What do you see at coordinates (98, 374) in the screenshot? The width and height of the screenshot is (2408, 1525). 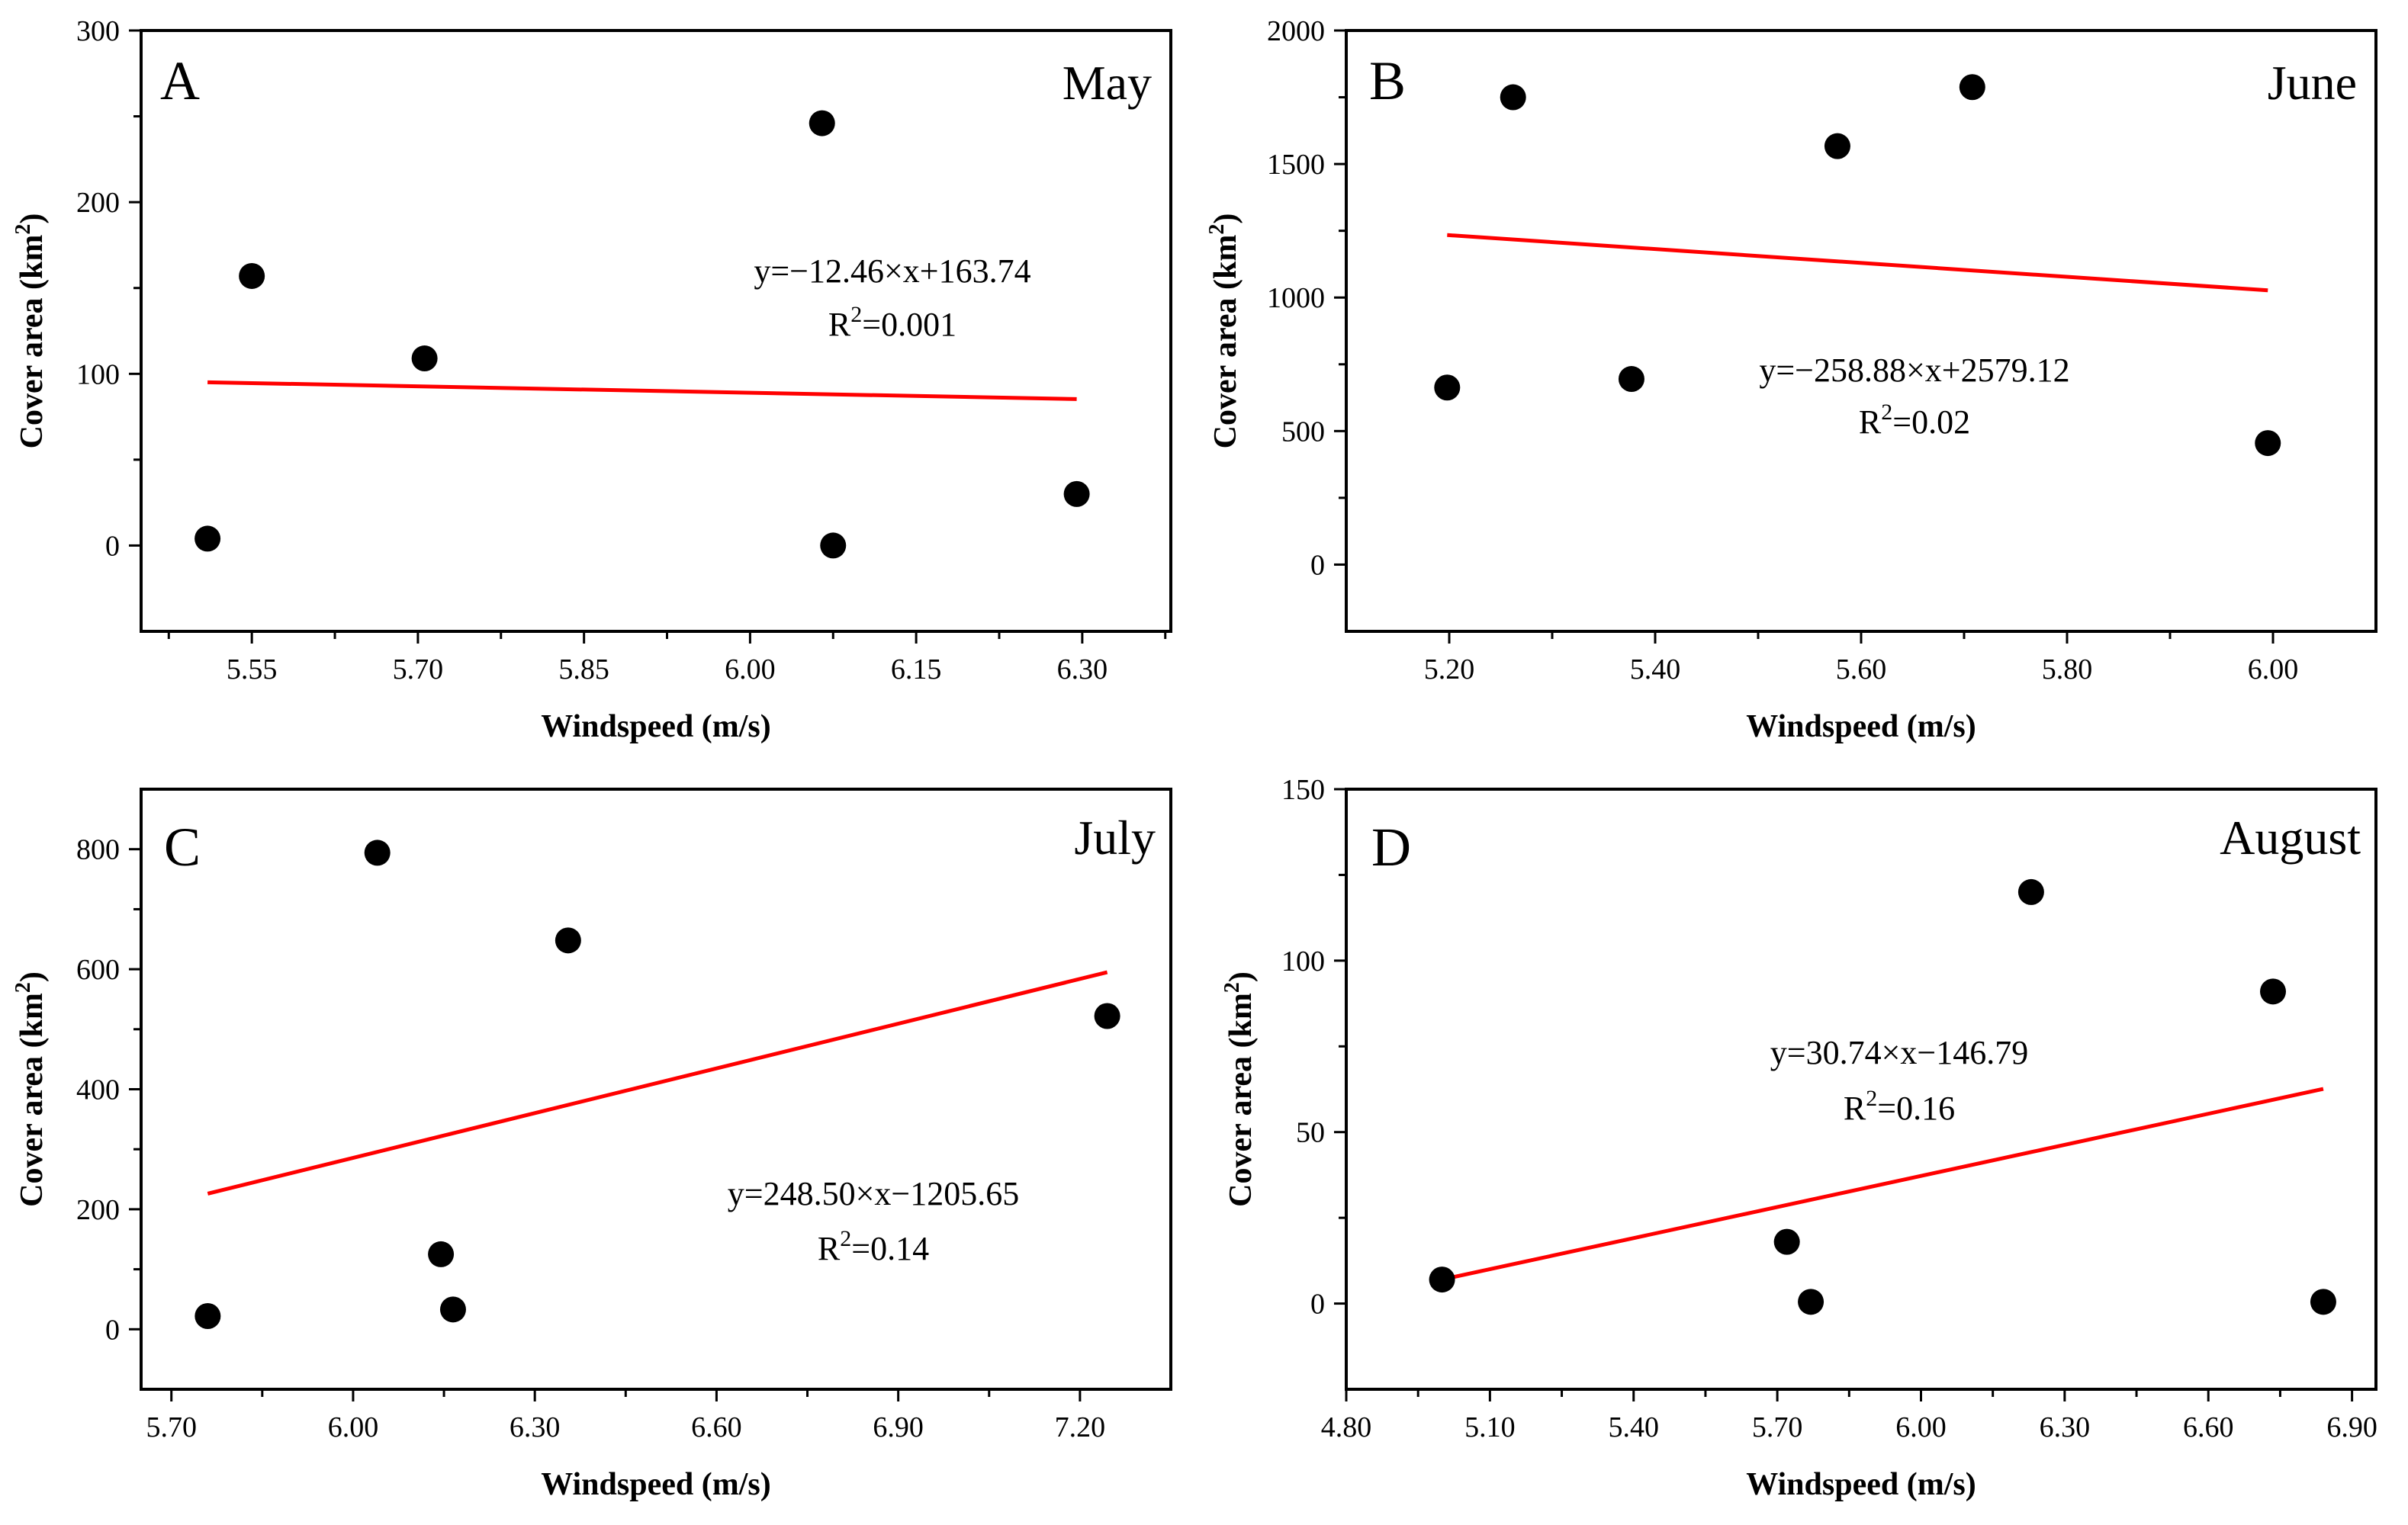 I see `y-tick-label: 100` at bounding box center [98, 374].